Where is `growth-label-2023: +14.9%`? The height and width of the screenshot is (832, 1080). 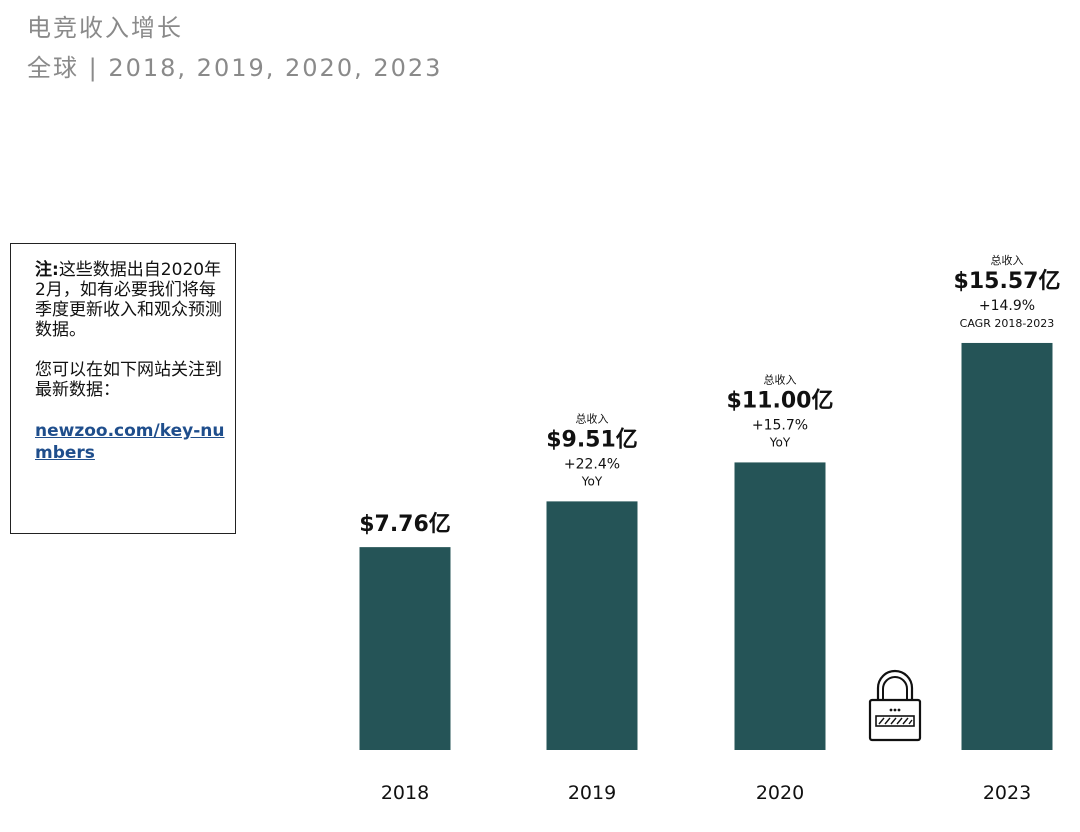
growth-label-2023: +14.9% is located at coordinates (1007, 306).